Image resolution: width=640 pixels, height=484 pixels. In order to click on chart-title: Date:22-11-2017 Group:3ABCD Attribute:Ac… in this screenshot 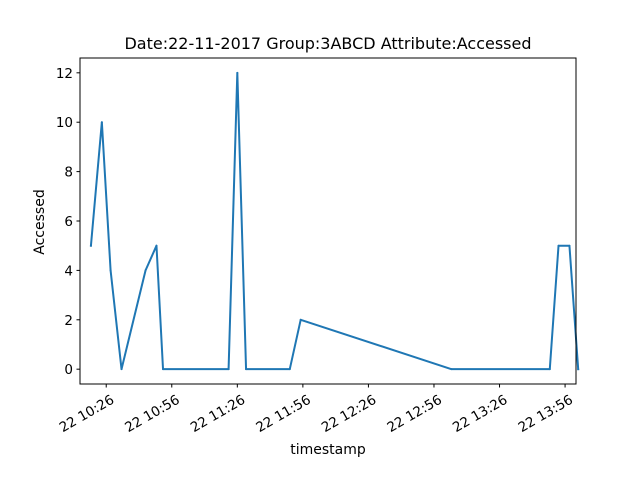, I will do `click(327, 43)`.